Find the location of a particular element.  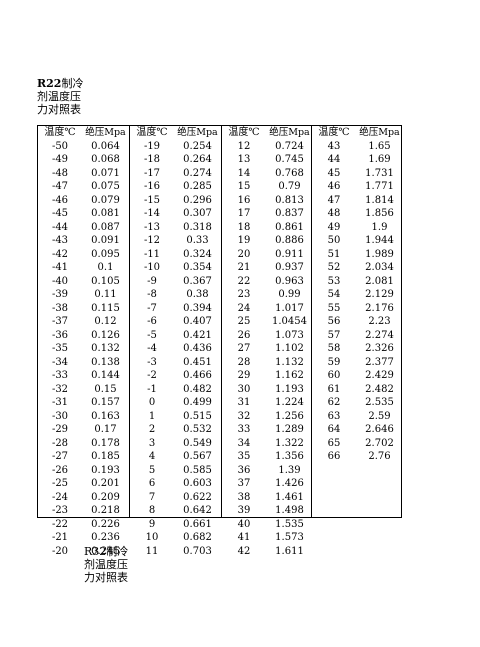

table-row: -34 0.138 is located at coordinates (83, 363).